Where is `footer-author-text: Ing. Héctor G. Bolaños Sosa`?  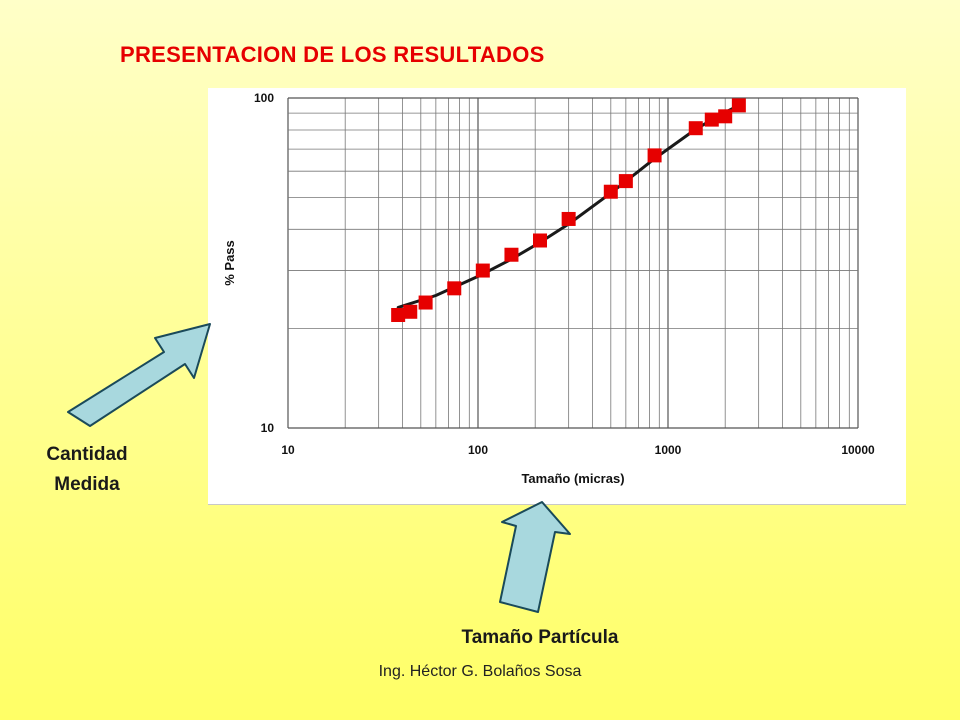 footer-author-text: Ing. Héctor G. Bolaños Sosa is located at coordinates (480, 671).